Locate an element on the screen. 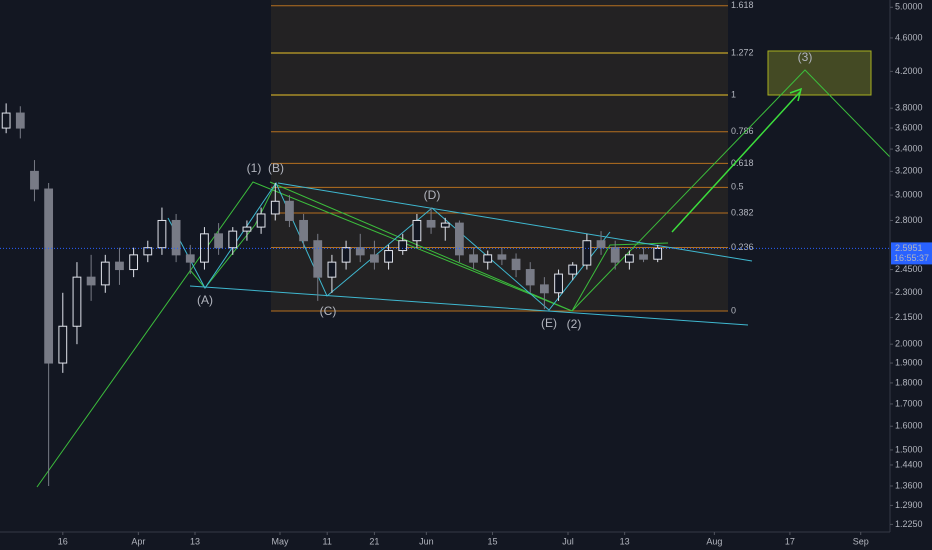 Image resolution: width=932 pixels, height=550 pixels. x-tick-label: 11 is located at coordinates (327, 541).